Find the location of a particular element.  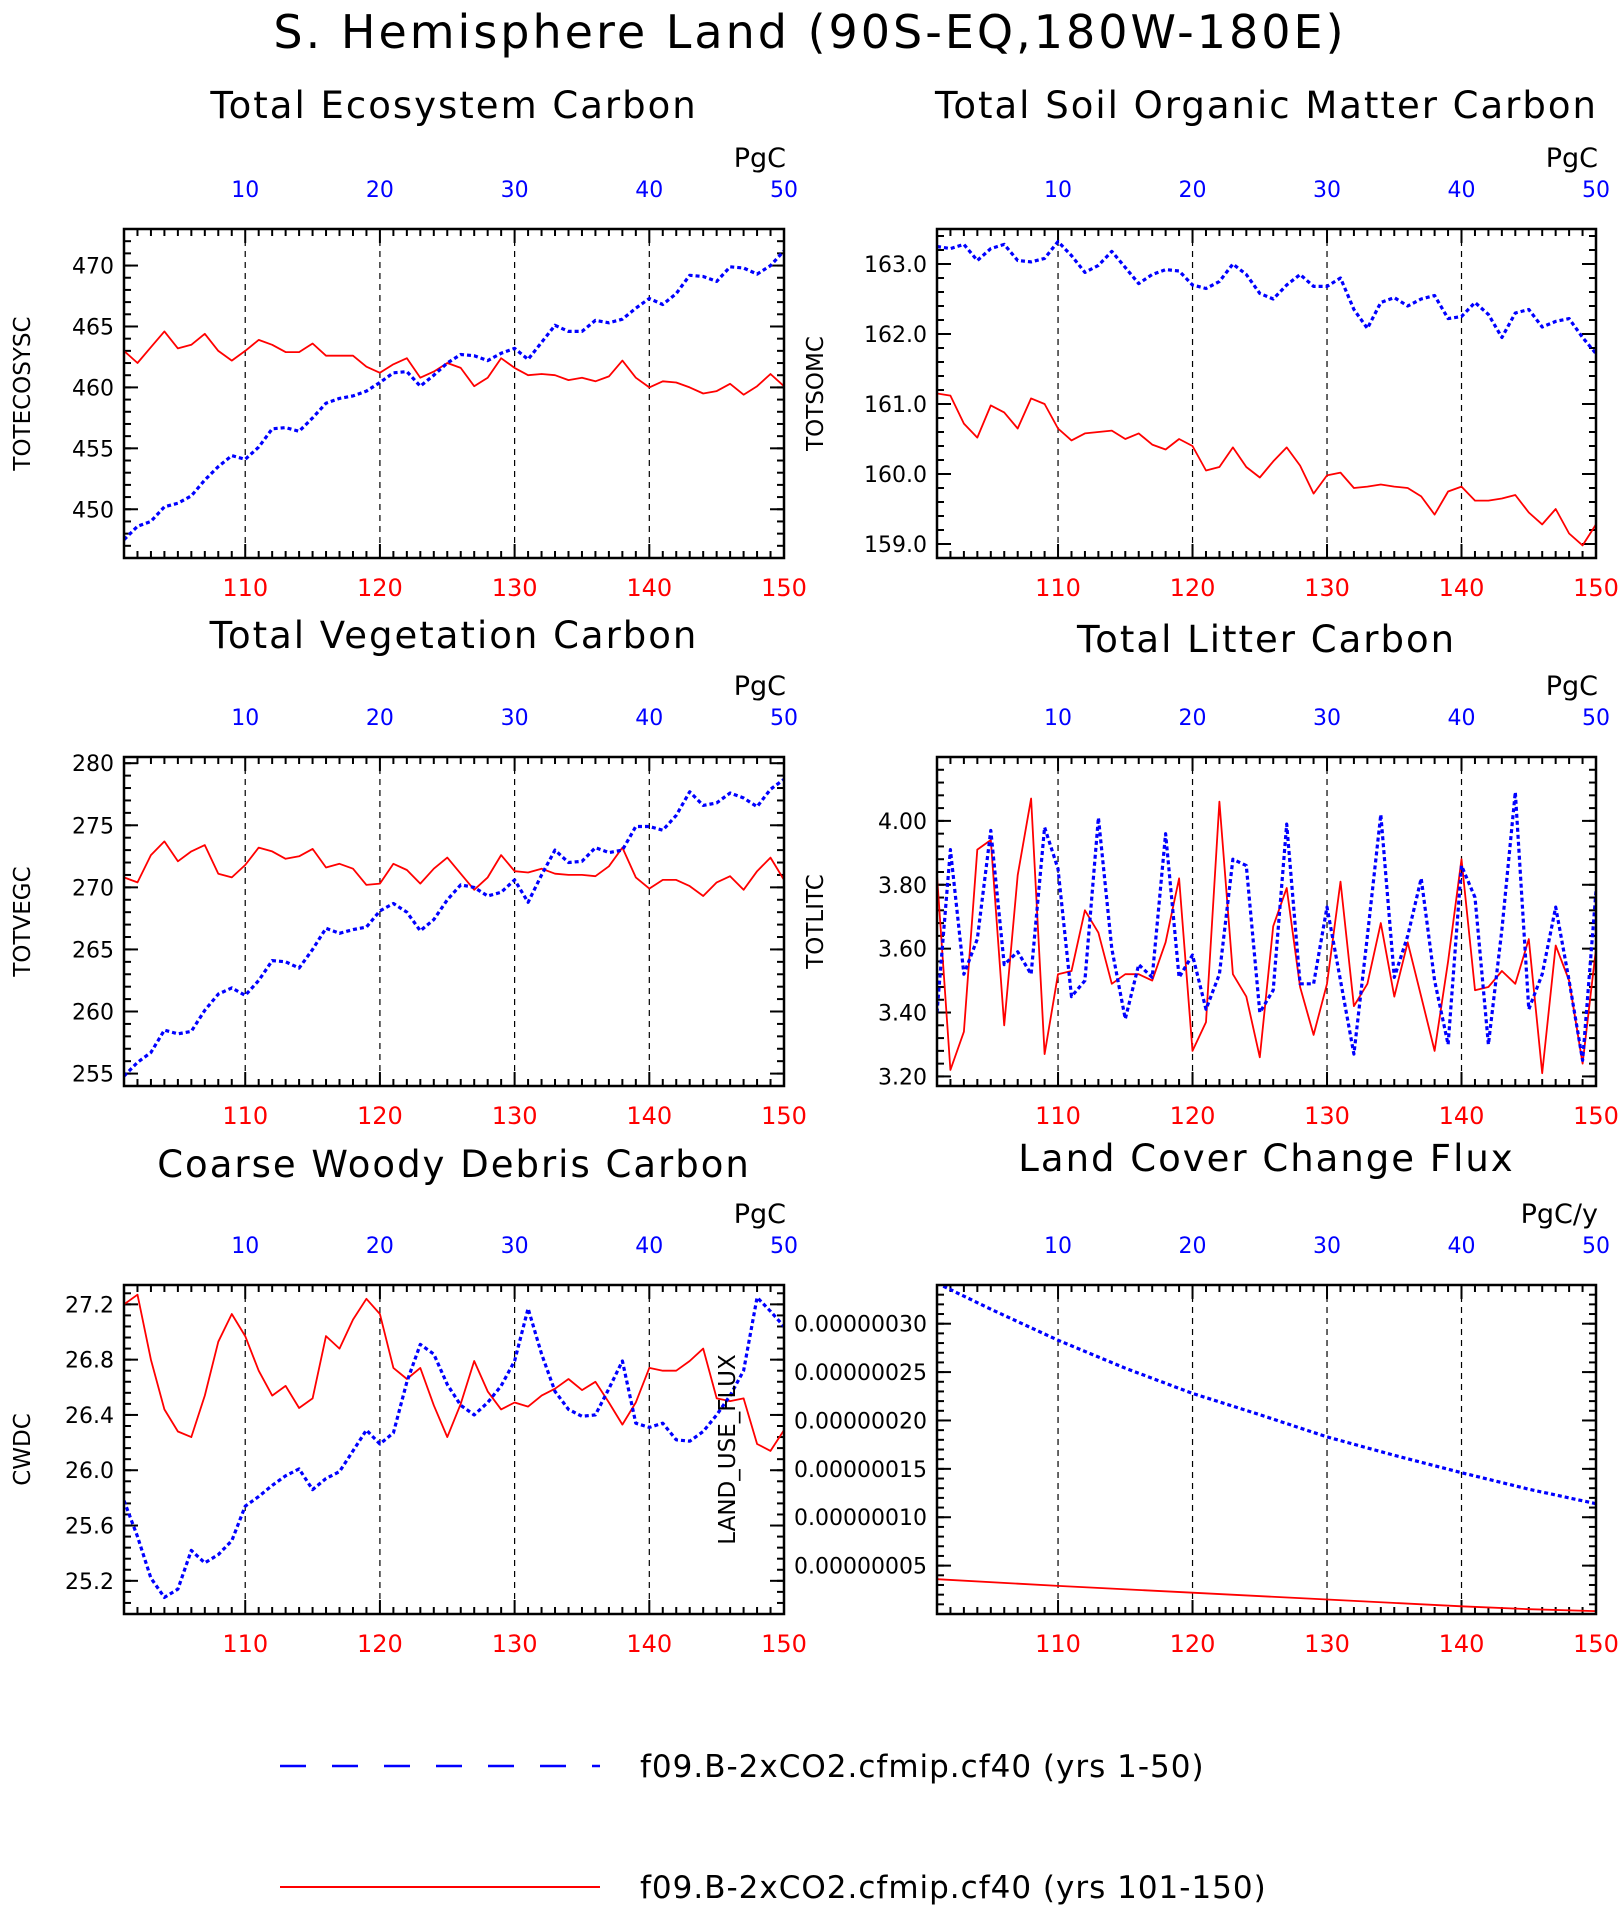

y-tick-label: 255 is located at coordinates (93, 1075).